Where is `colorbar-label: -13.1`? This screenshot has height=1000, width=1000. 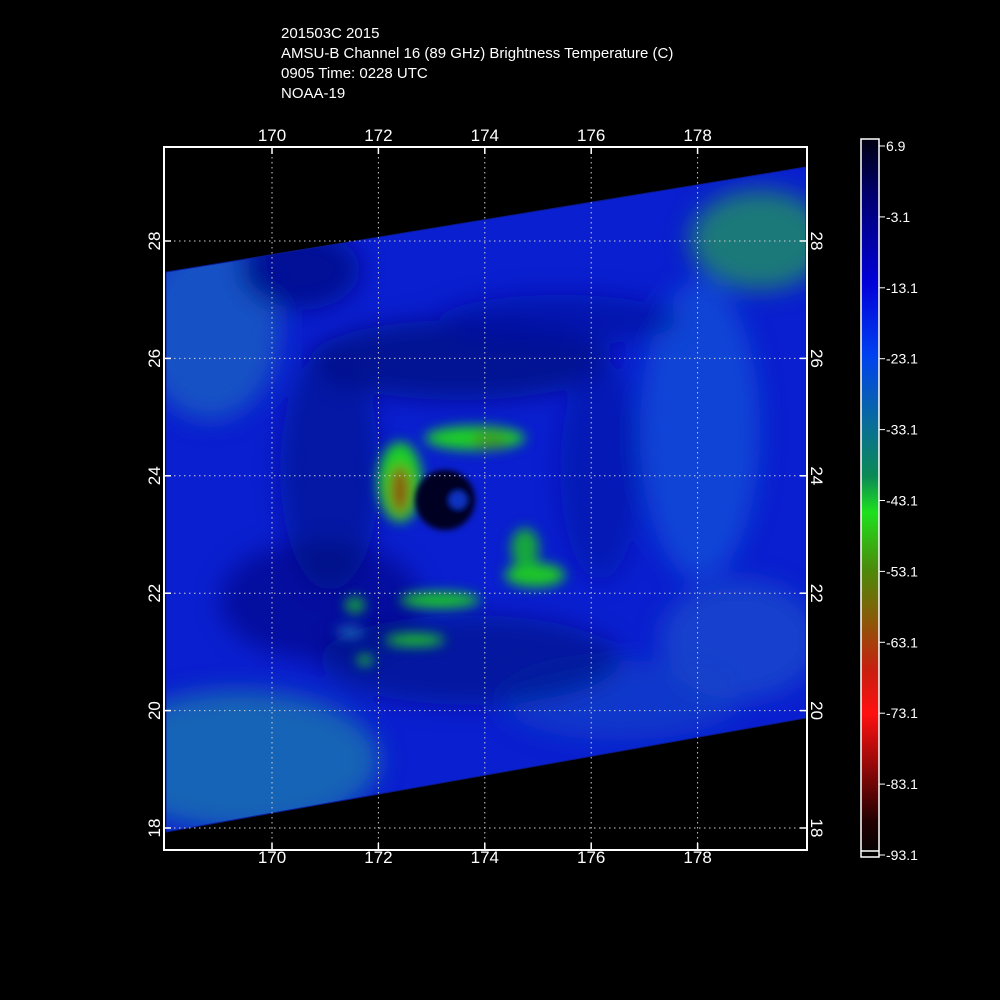 colorbar-label: -13.1 is located at coordinates (902, 288).